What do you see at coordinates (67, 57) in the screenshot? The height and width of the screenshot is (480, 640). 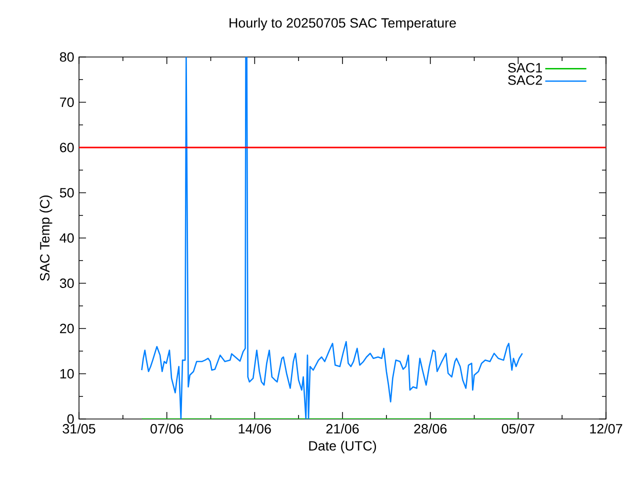 I see `y-tick-label: 80` at bounding box center [67, 57].